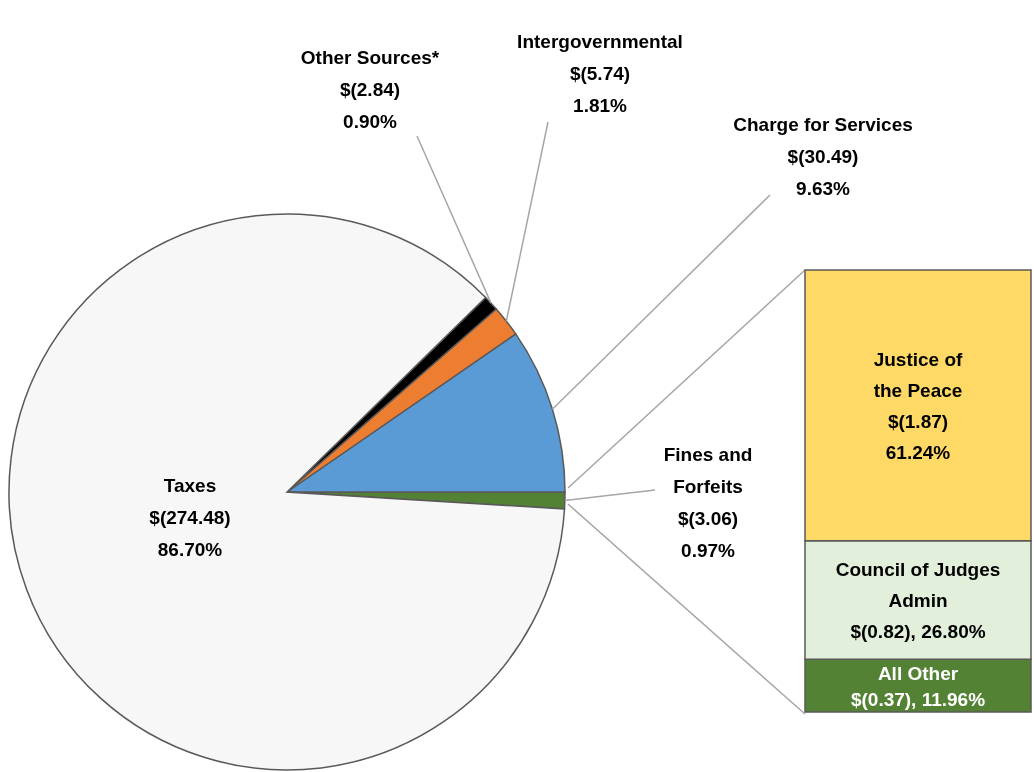  Describe the element at coordinates (823, 172) in the screenshot. I see `data-label: $(30.49) 9.63%` at that location.